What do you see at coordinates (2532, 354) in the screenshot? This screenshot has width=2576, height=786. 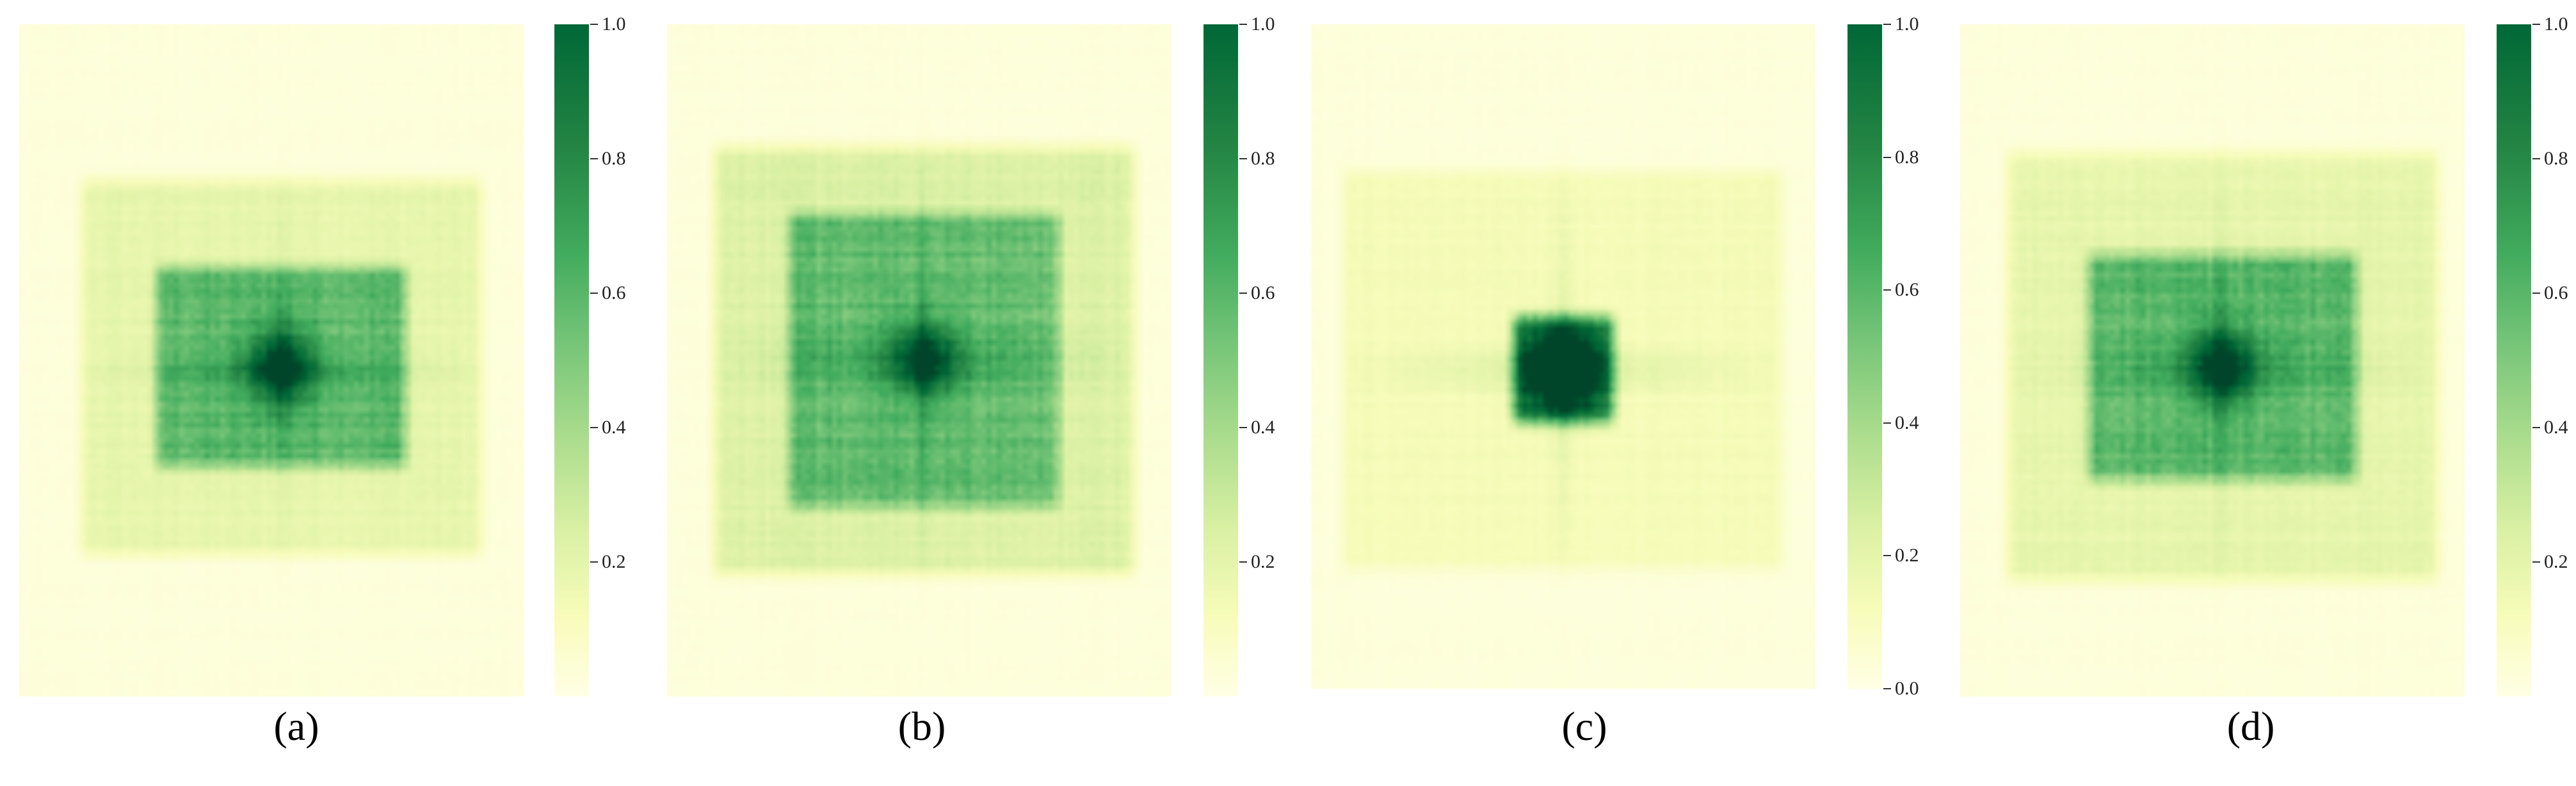 I see `colorbar-d: 0.2 0.4 0.6 0.8 1.0` at bounding box center [2532, 354].